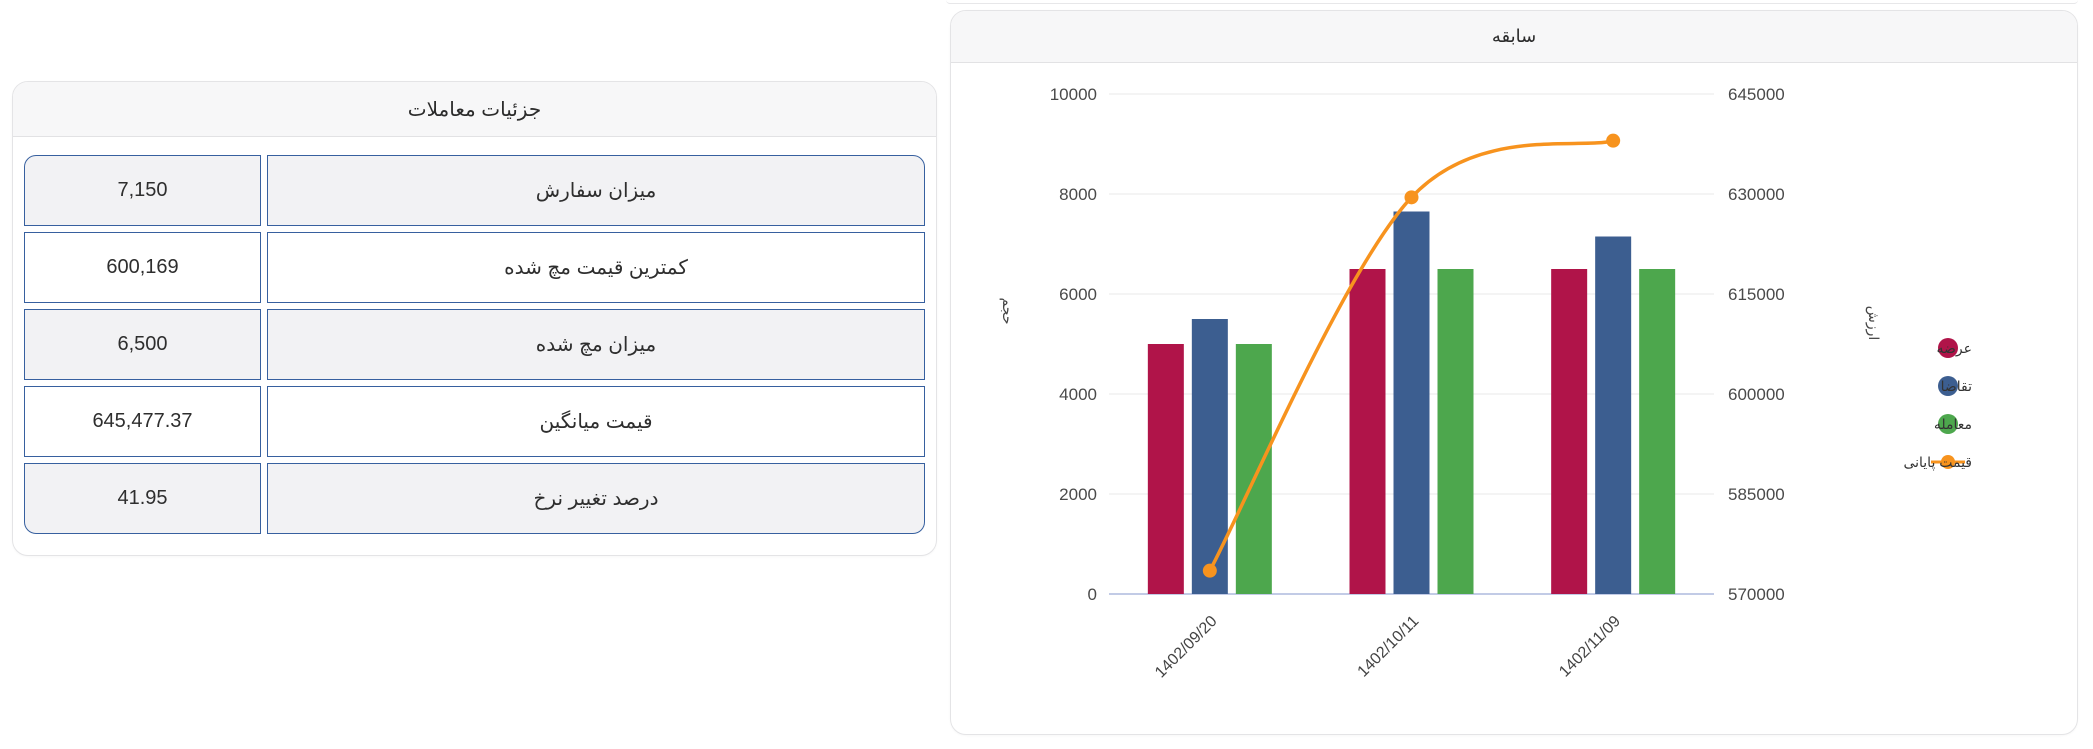 The height and width of the screenshot is (749, 2093). I want to click on legend-label: قیمت پایانی, so click(1937, 462).